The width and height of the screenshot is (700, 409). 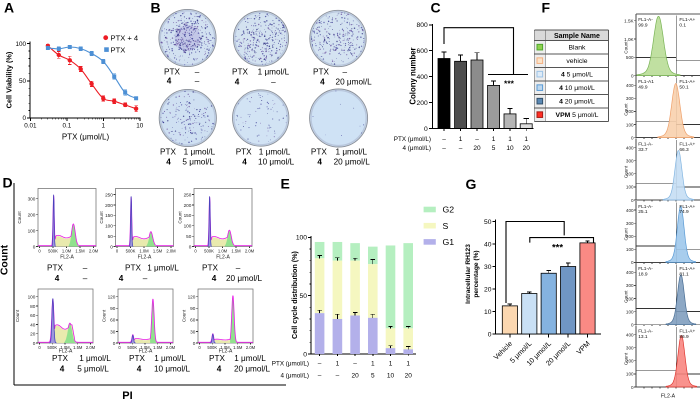 I want to click on svg-text: FL1-A-, so click(x=645, y=331).